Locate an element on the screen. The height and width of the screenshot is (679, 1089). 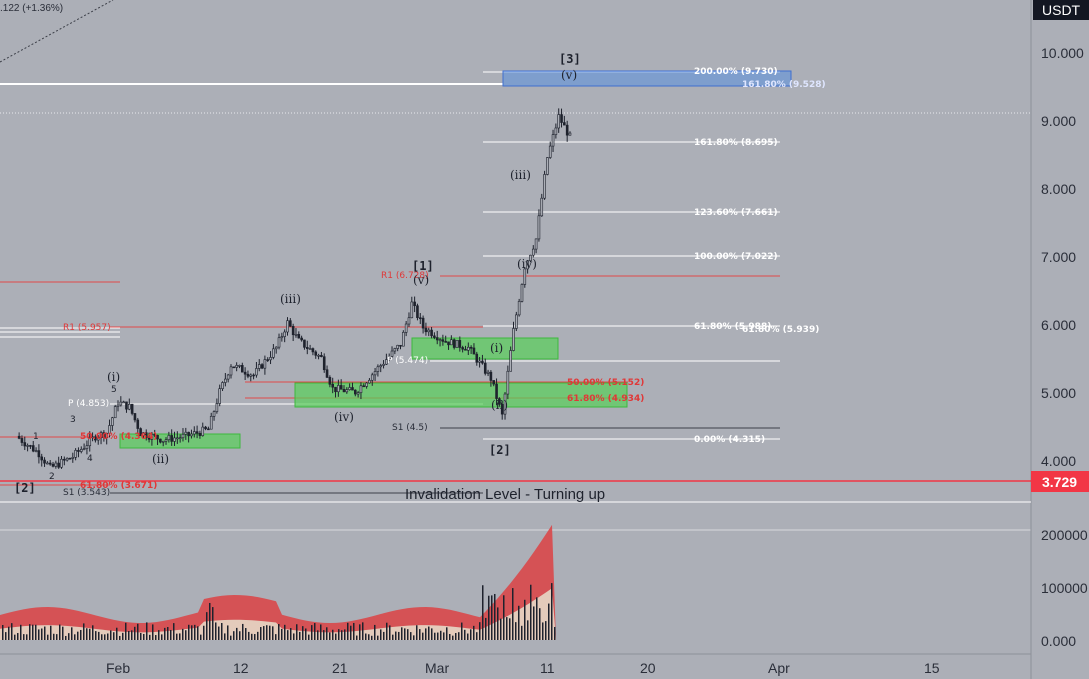
date-tick-apr: Apr is located at coordinates (779, 668).